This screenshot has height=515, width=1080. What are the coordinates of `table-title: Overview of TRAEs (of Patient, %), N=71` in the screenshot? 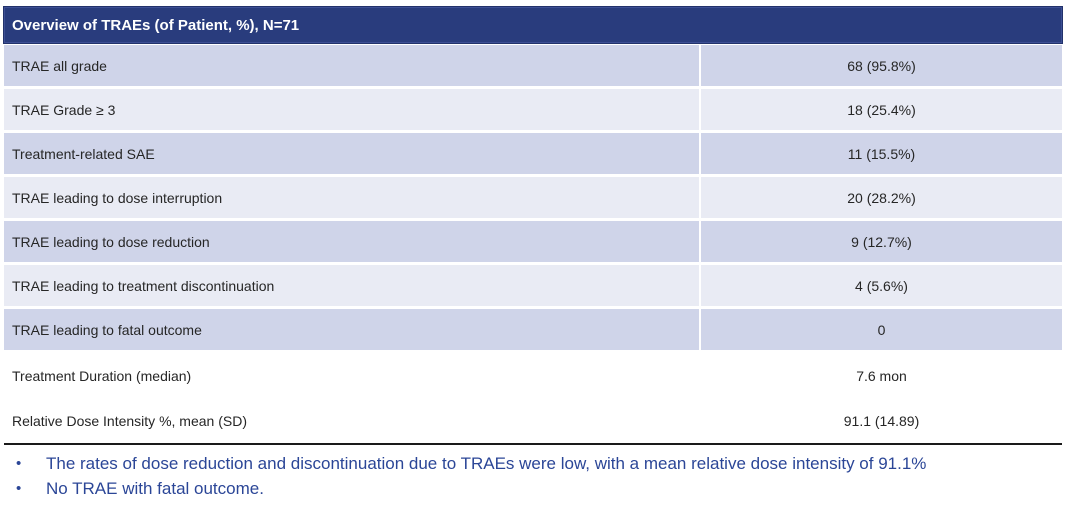 It's located at (156, 25).